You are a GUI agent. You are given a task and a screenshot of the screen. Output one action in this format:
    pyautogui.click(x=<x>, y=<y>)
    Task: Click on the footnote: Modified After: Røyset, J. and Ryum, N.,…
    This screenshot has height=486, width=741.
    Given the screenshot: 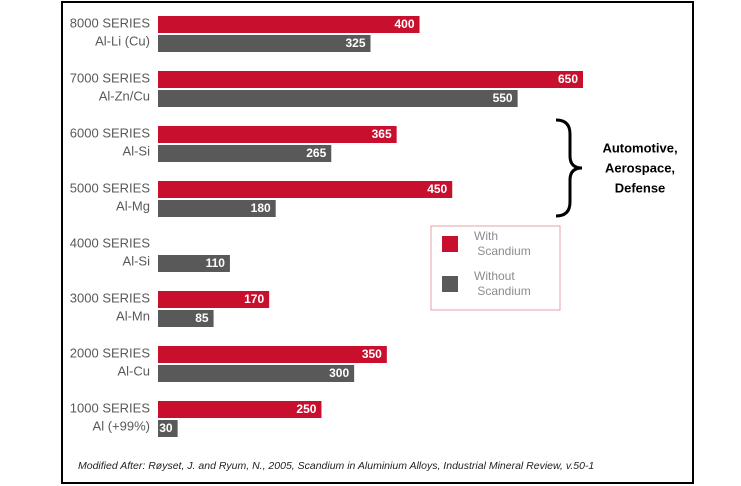 What is the action you would take?
    pyautogui.click(x=336, y=466)
    